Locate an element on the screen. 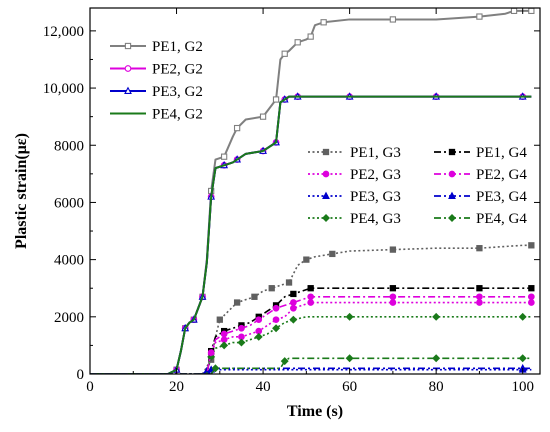 The height and width of the screenshot is (432, 550). legend-entry: PE1, G3 is located at coordinates (354, 153).